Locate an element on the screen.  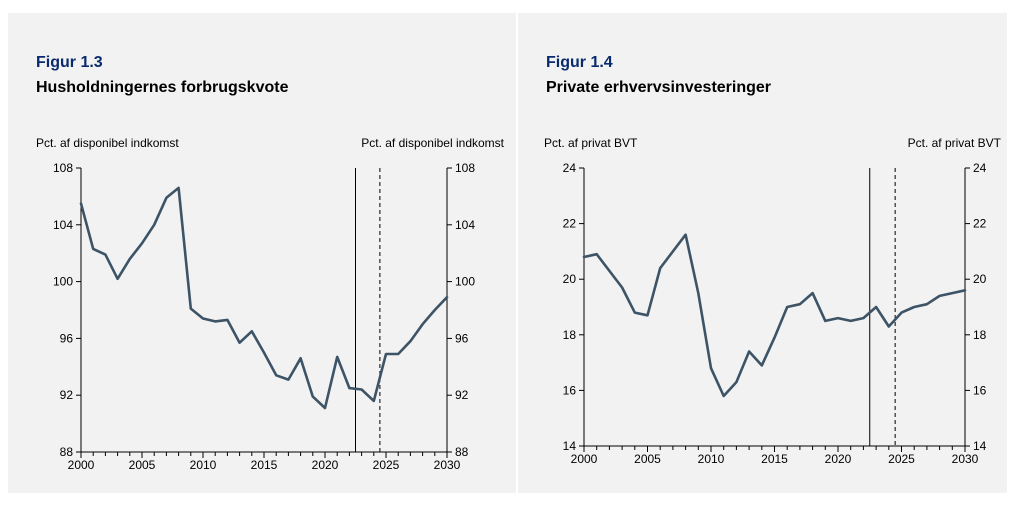
y-tick-label-right: 22 is located at coordinates (980, 224).